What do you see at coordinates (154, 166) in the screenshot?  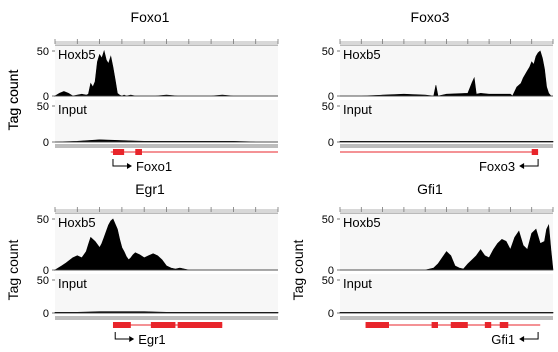 I see `gene-label: Foxo1` at bounding box center [154, 166].